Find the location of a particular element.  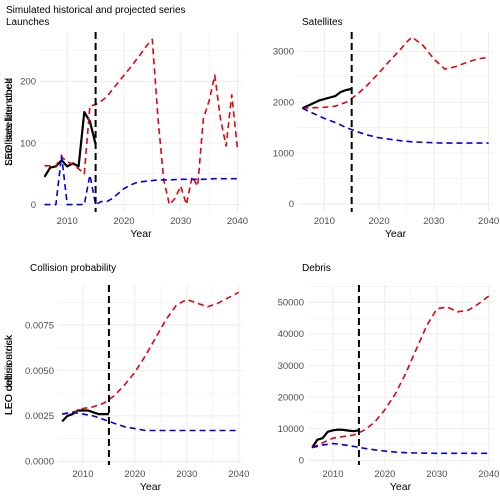

y-axis-label: LEO collision risk is located at coordinates (9, 374).